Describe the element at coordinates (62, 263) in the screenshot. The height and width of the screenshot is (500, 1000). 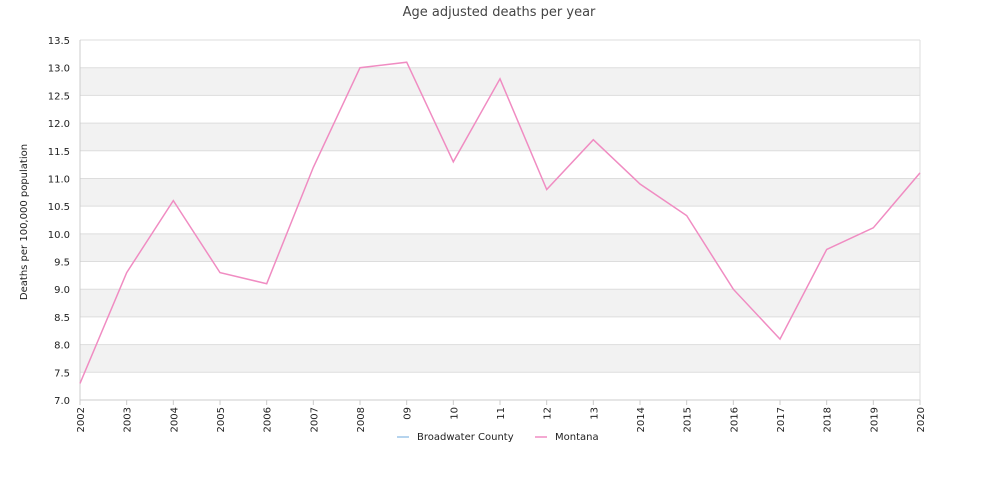
I see `y-tick-label: 9.5` at that location.